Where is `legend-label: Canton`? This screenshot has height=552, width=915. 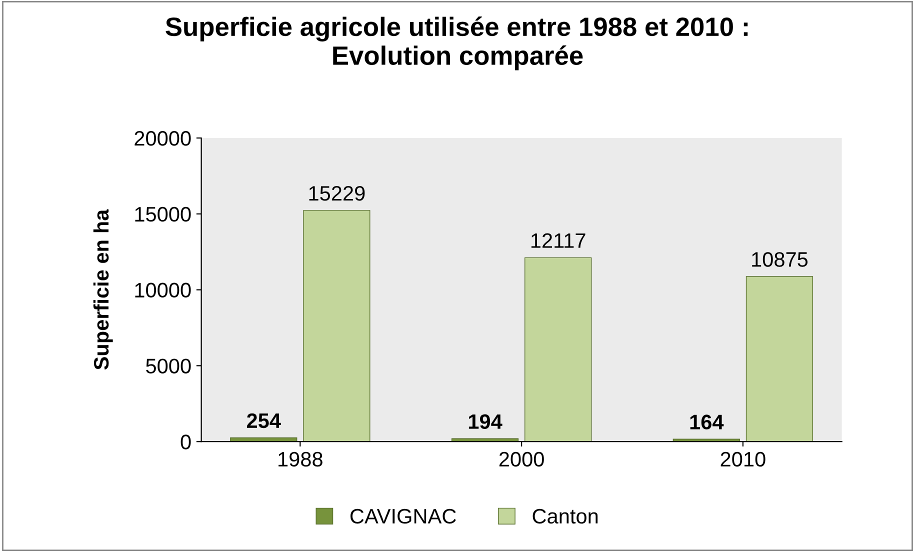
legend-label: Canton is located at coordinates (565, 516).